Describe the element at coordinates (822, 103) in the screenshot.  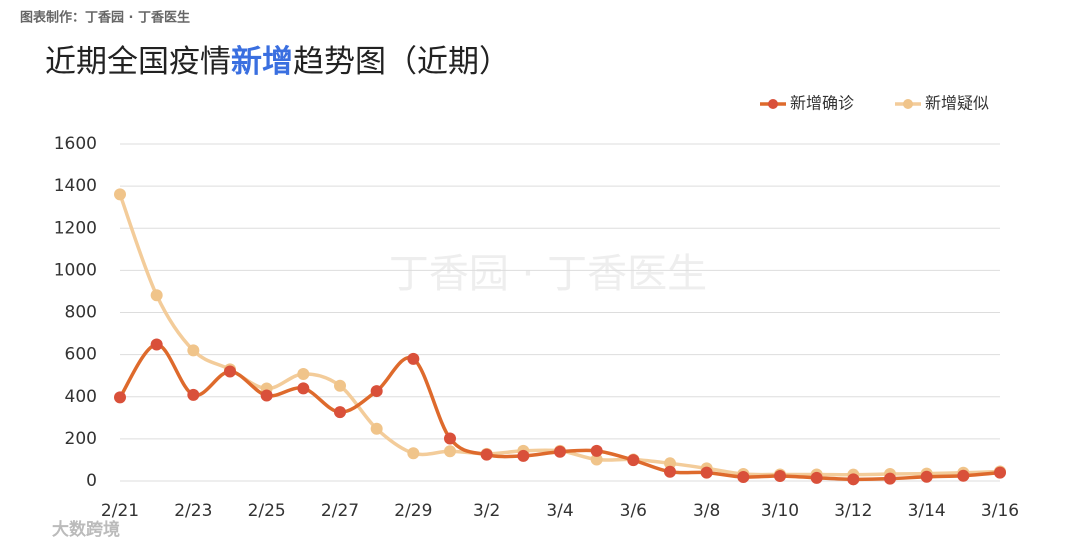
I see `legend-label: 新增确诊` at that location.